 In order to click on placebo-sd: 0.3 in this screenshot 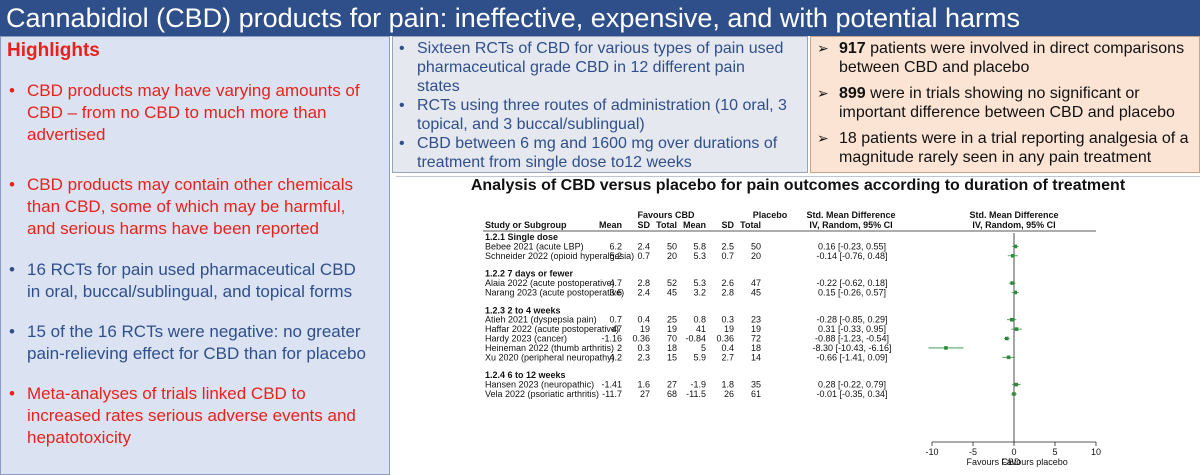, I will do `click(727, 320)`.